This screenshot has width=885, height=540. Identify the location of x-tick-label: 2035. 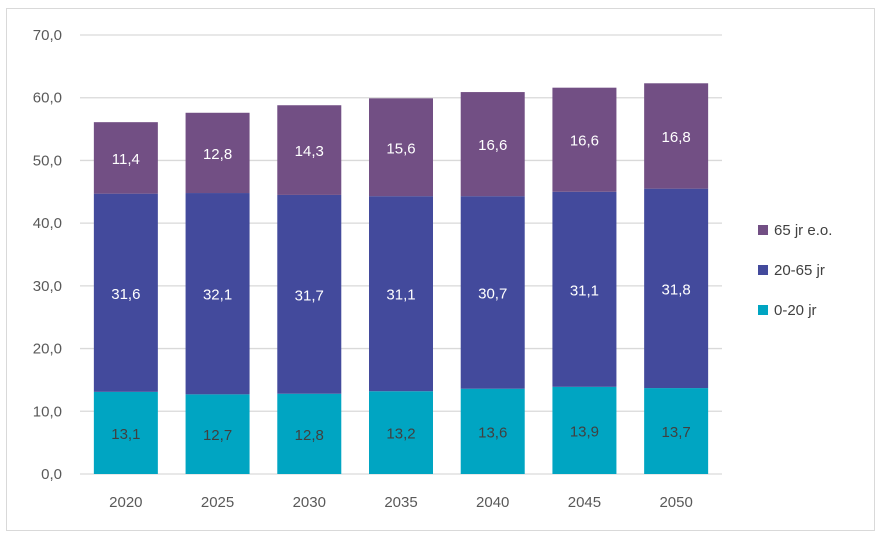
(400, 502).